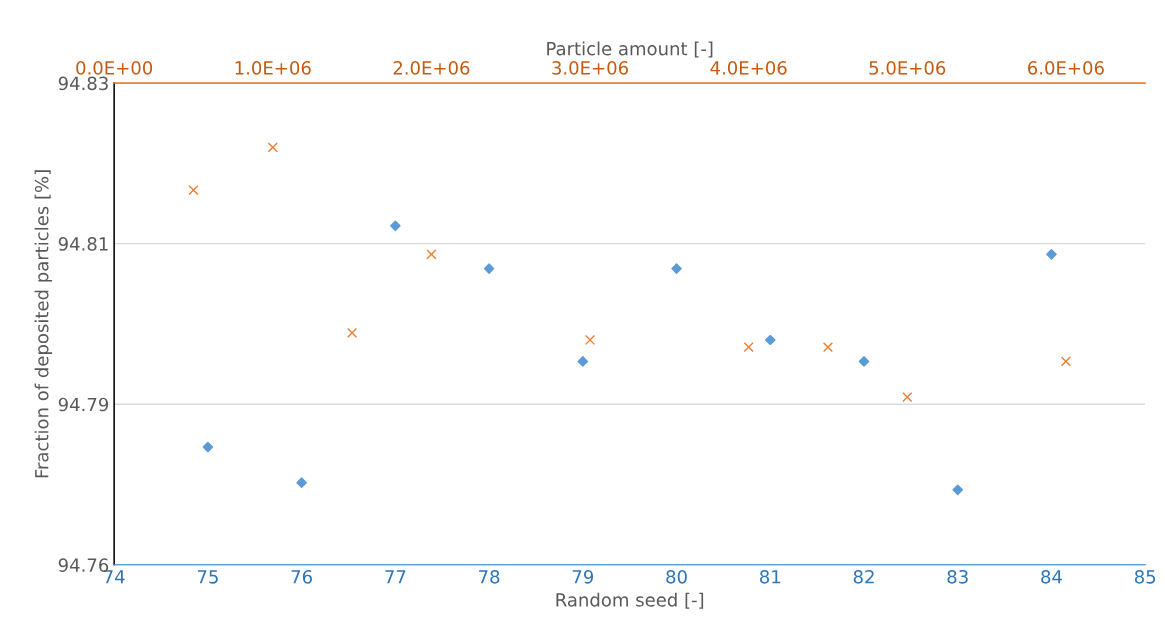  Describe the element at coordinates (748, 68) in the screenshot. I see `x2-tick-label: 4.0E+06` at that location.